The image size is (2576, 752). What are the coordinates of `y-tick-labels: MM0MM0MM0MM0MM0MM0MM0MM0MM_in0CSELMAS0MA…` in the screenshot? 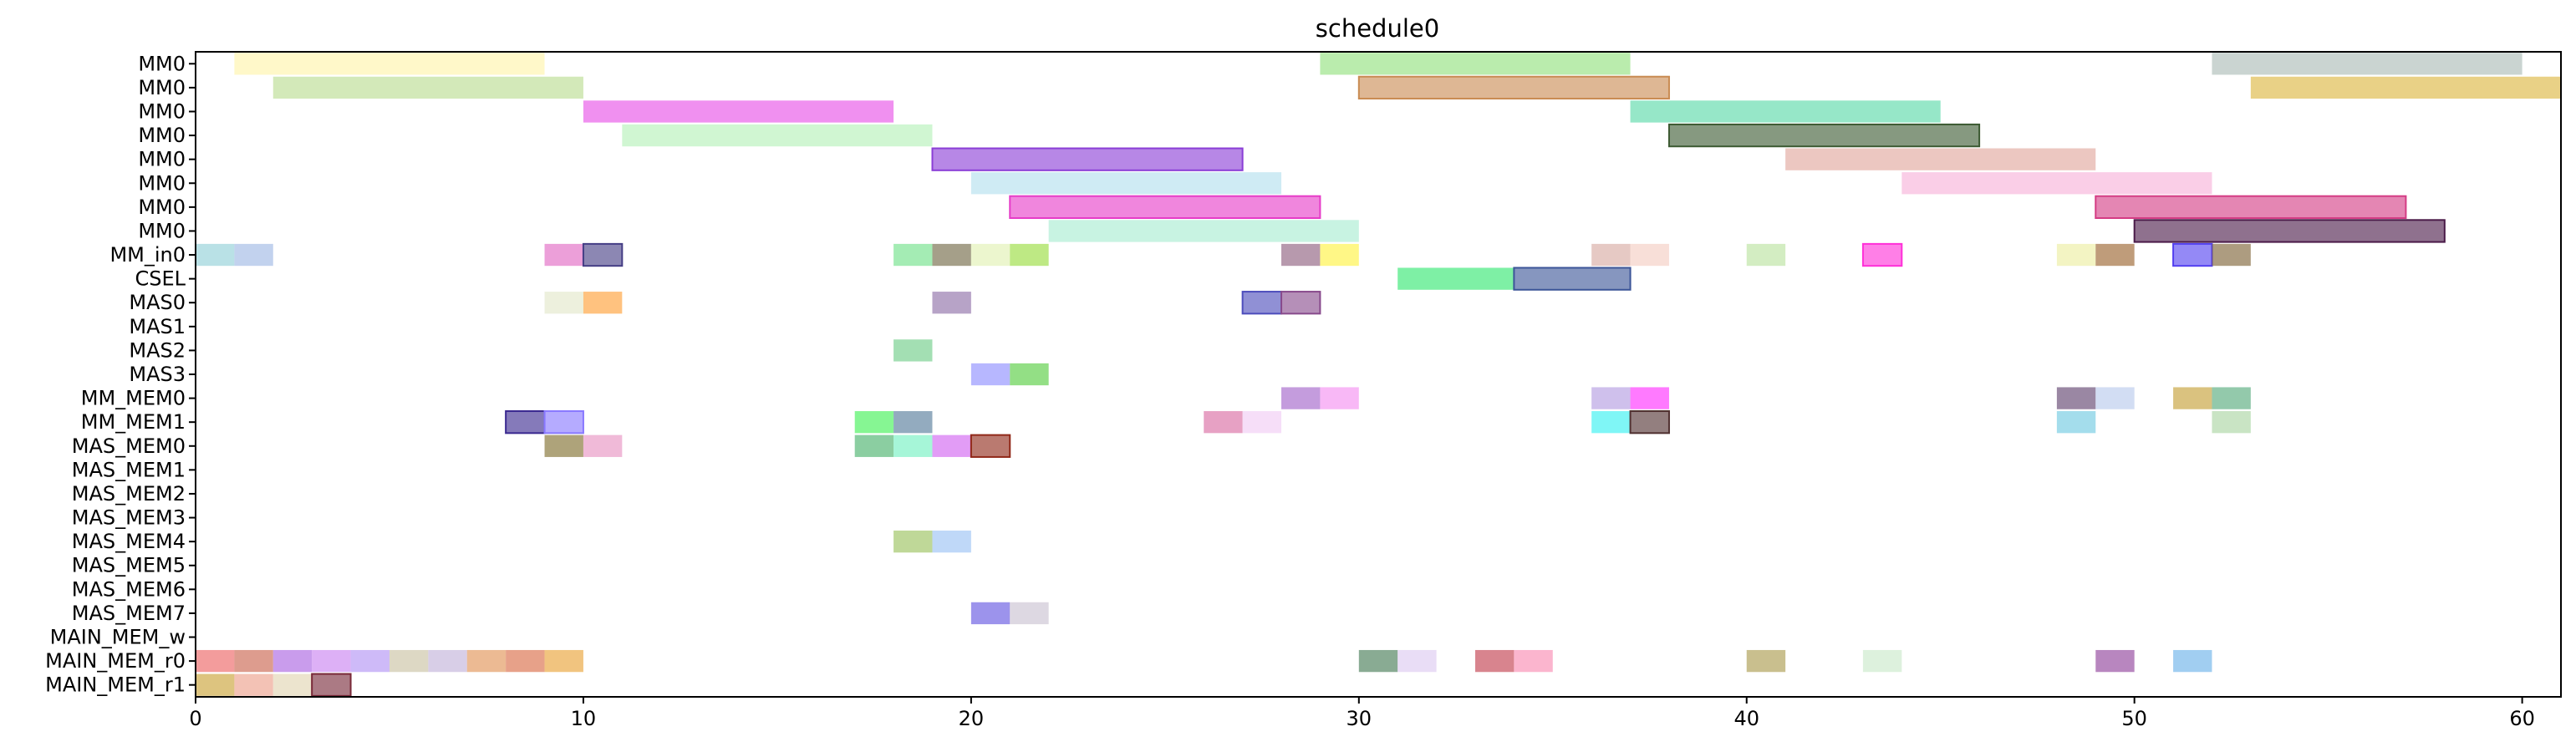 It's located at (120, 375).